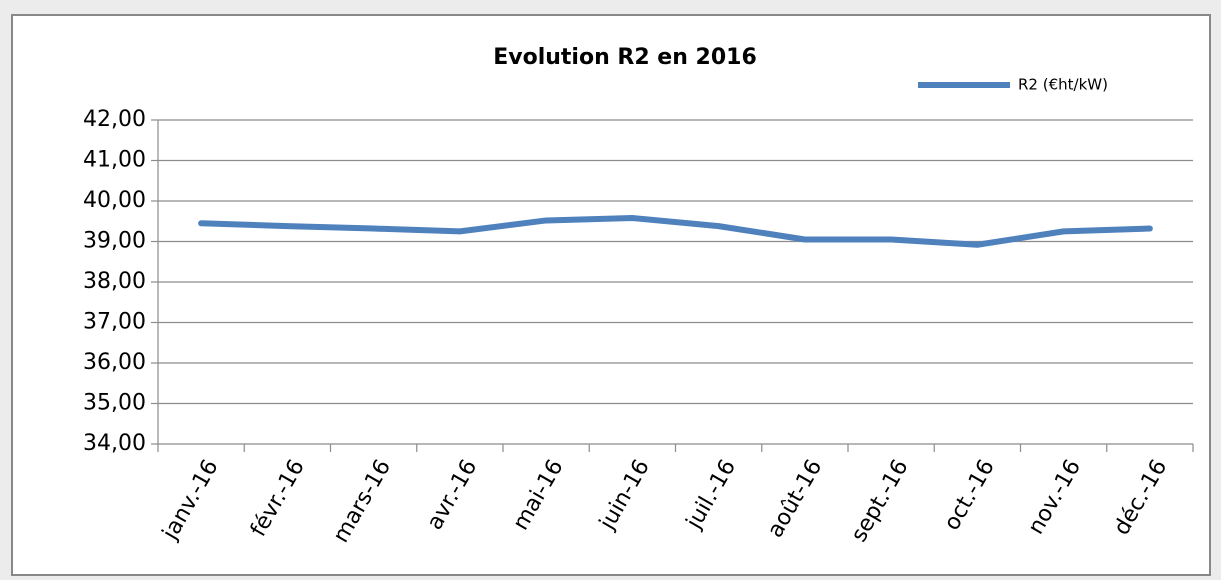  I want to click on y-tick-label: 37,00, so click(114, 322).